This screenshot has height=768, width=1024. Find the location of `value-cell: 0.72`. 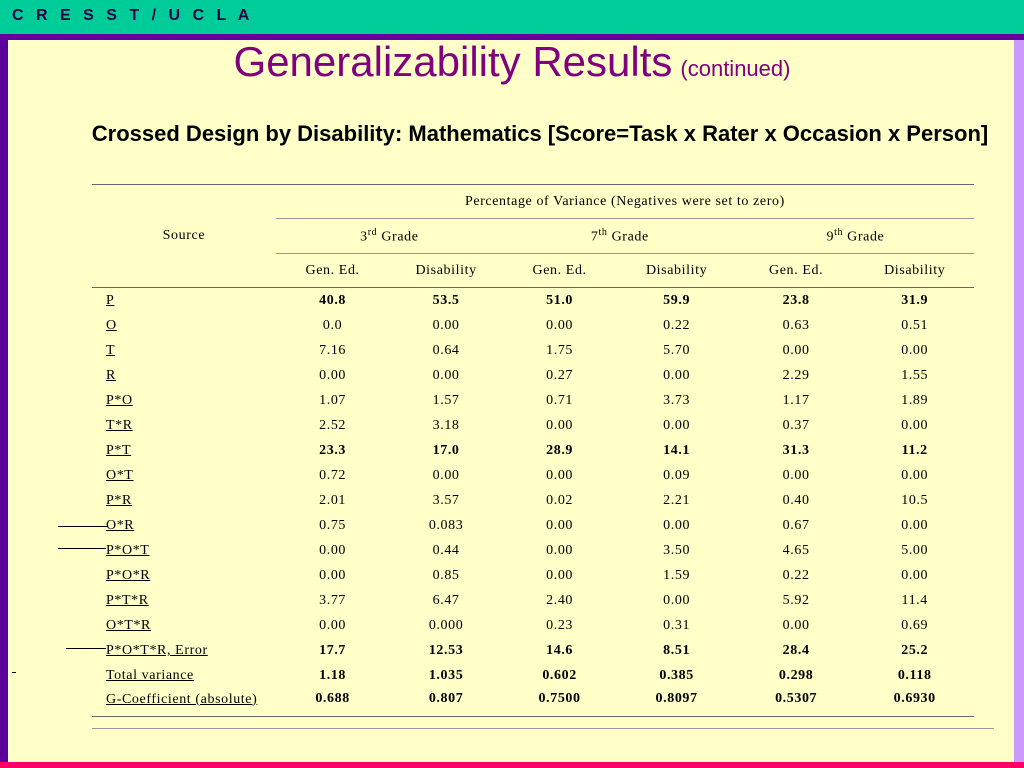

value-cell: 0.72 is located at coordinates (333, 475).